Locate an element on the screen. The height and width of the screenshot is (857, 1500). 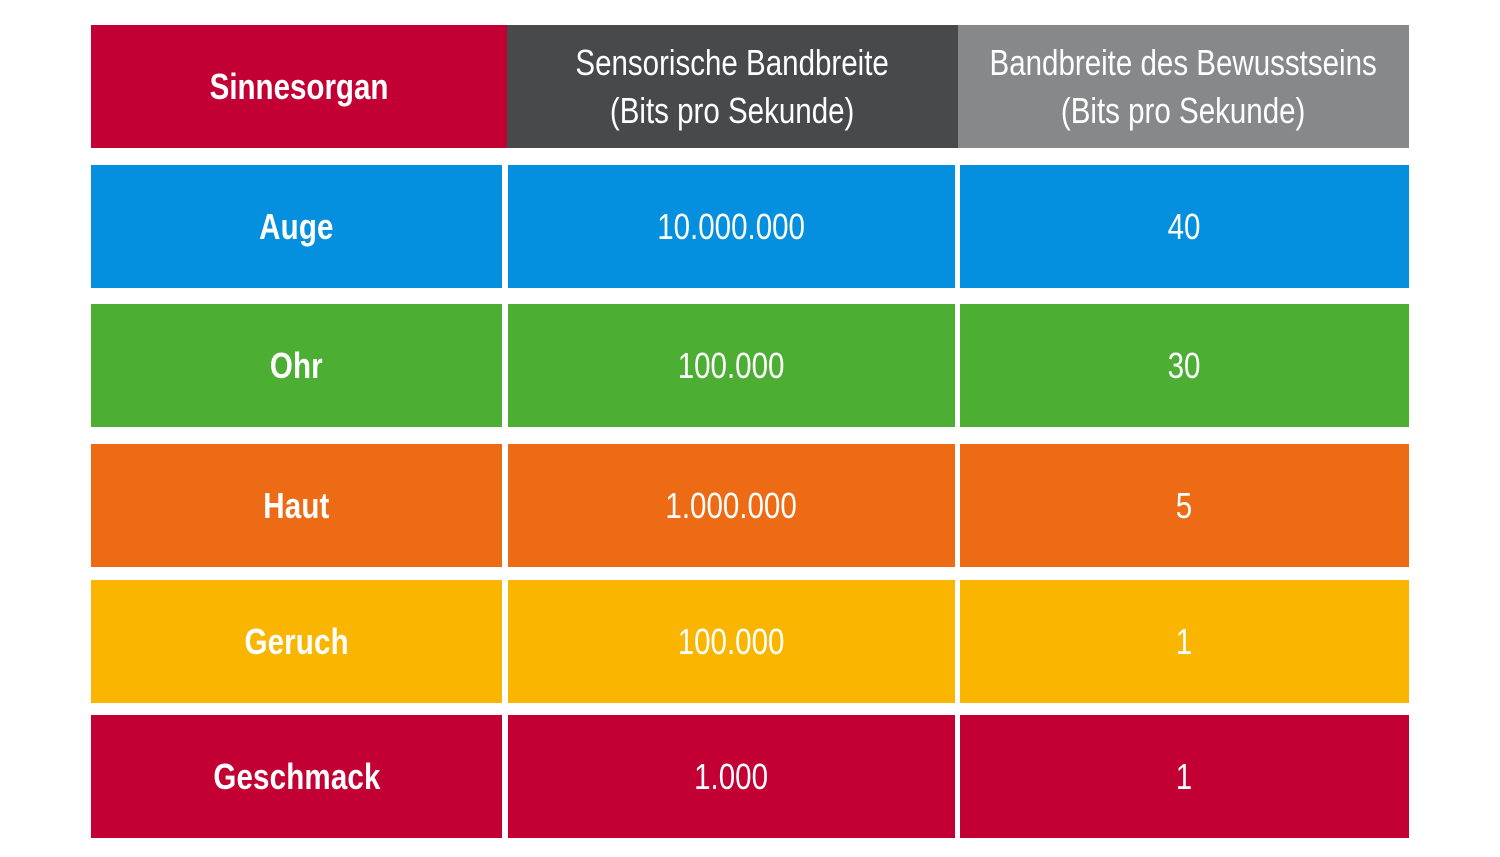
organ-label: Geruch is located at coordinates (296, 641).